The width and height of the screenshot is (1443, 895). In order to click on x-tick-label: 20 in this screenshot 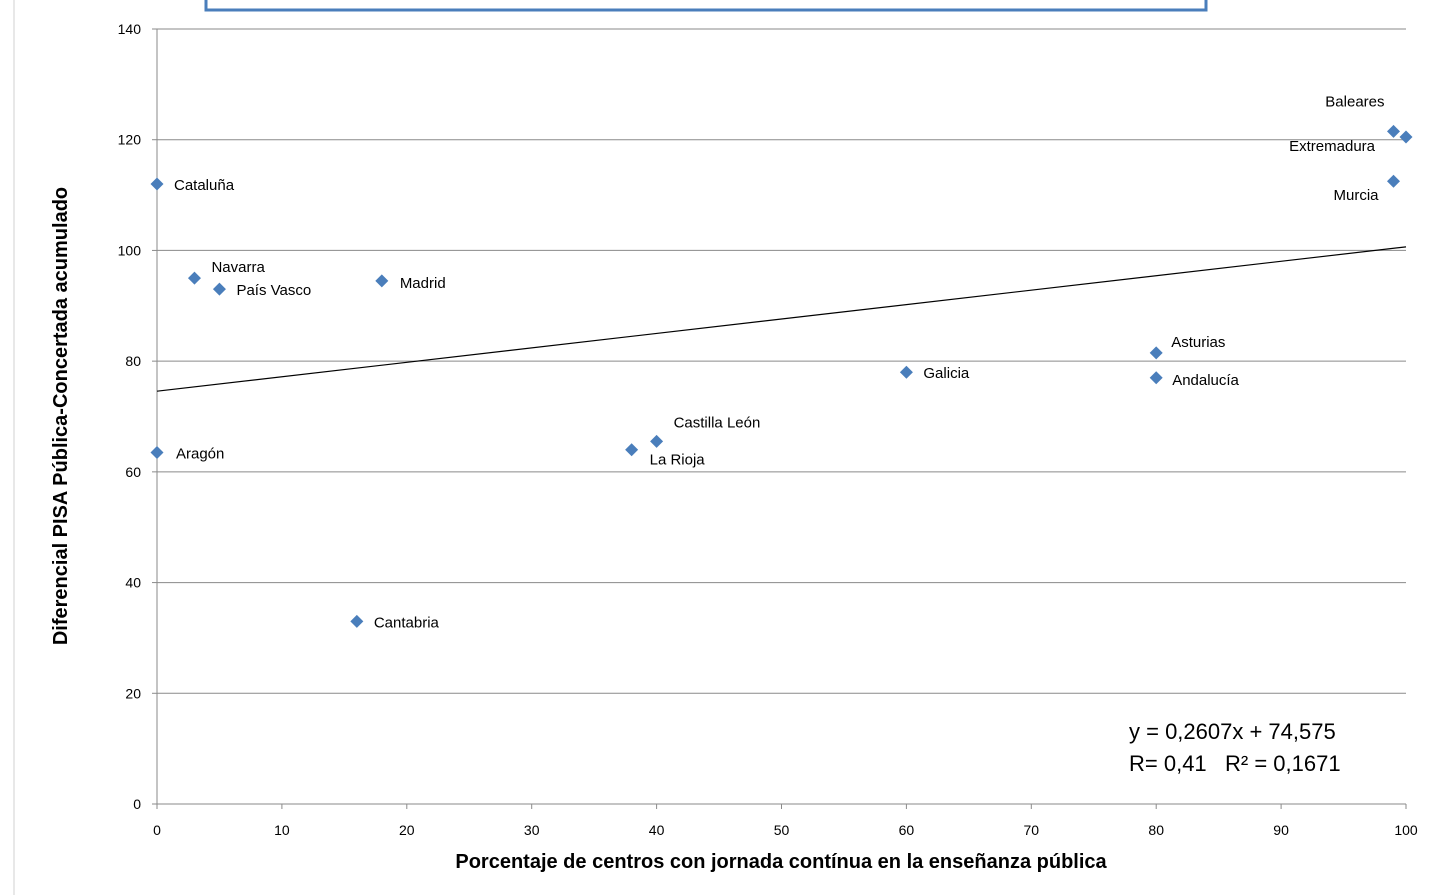, I will do `click(407, 830)`.